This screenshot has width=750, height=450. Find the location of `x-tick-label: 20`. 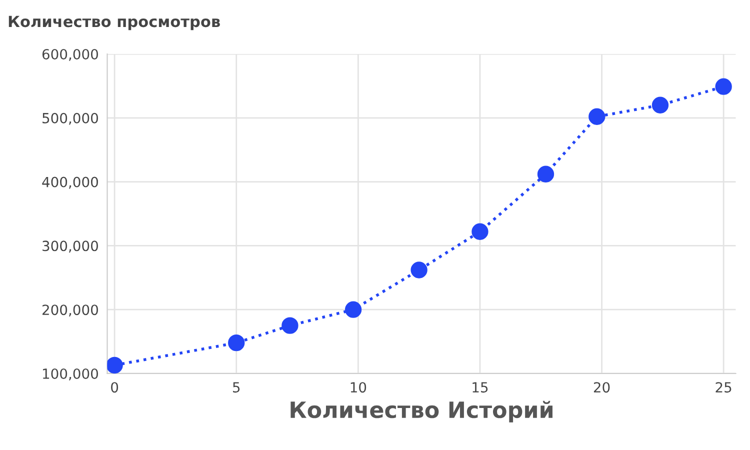

x-tick-label: 20 is located at coordinates (602, 387).